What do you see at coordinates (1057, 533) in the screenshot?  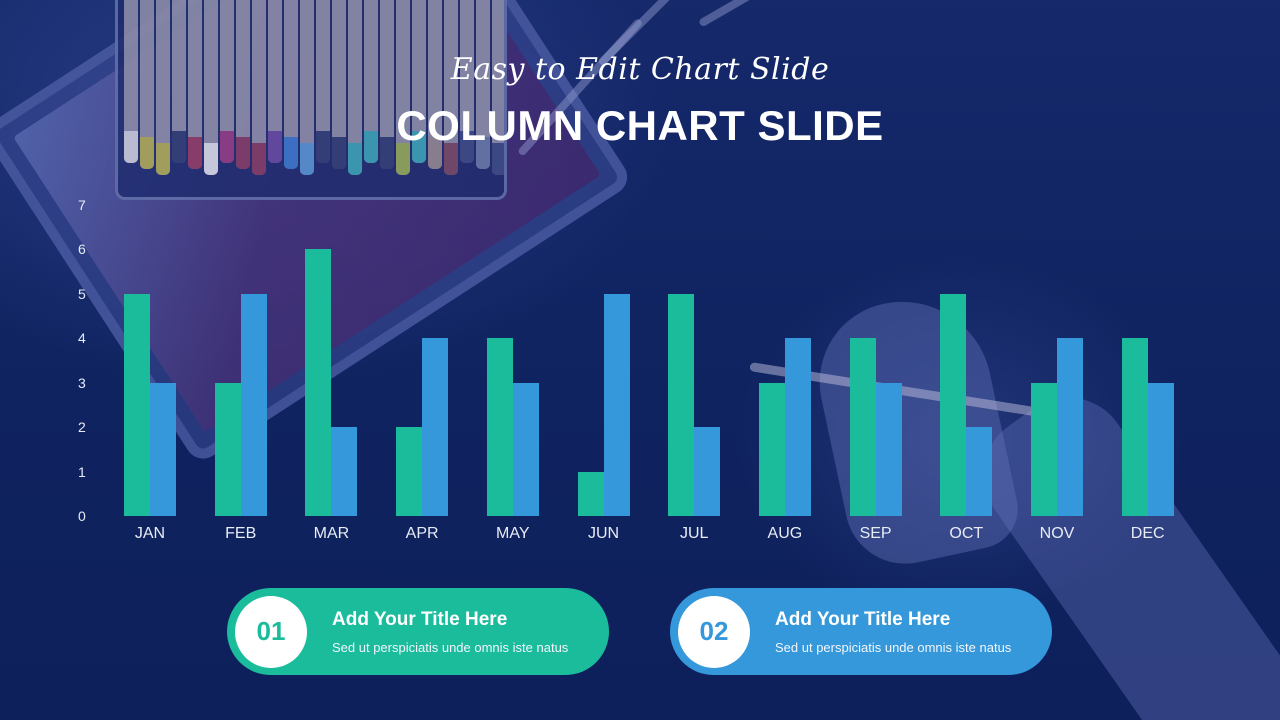 I see `x-axis-label: NOV` at bounding box center [1057, 533].